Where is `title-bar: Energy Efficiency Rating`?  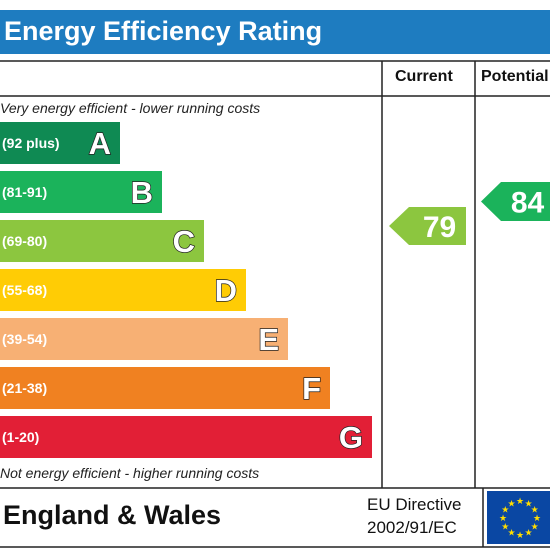 title-bar: Energy Efficiency Rating is located at coordinates (275, 32).